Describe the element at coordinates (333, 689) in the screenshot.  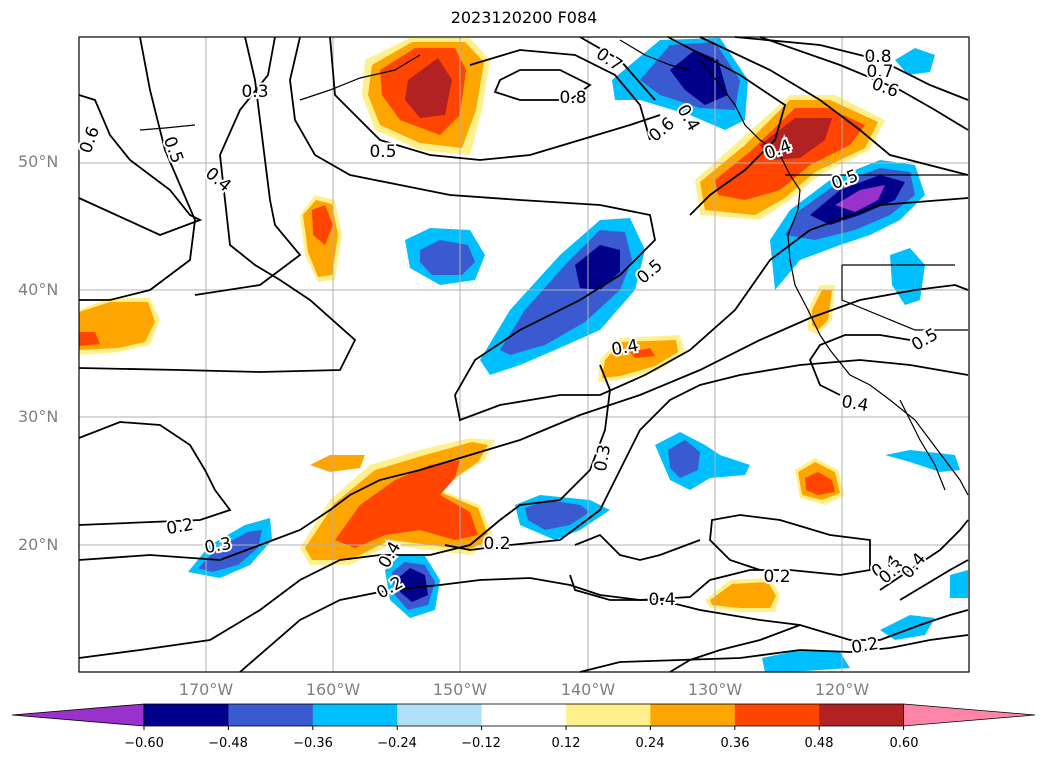
I see `lon-label-160w: 160°W` at that location.